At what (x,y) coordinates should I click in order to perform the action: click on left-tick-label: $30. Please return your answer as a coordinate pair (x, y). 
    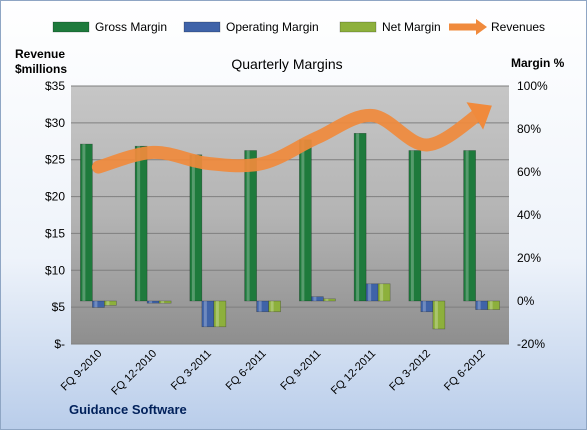
    Looking at the image, I should click on (55, 123).